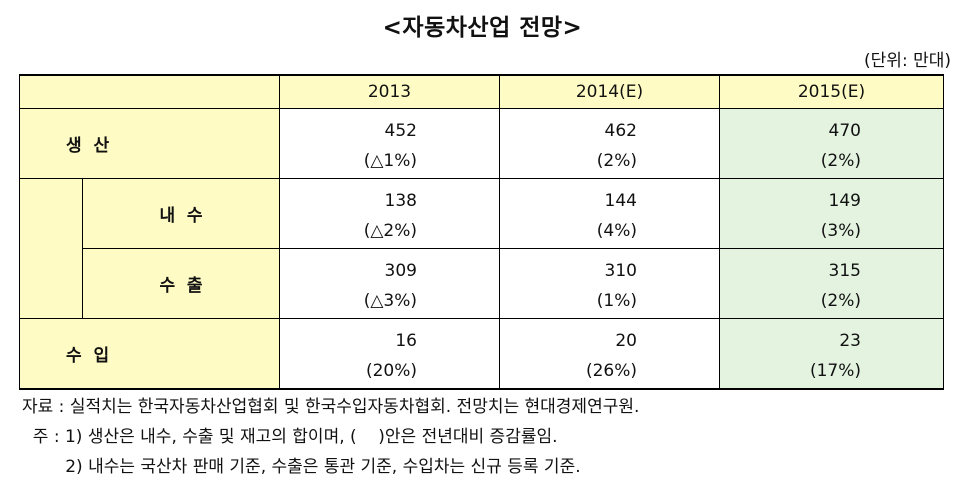  Describe the element at coordinates (181, 213) in the screenshot. I see `row-label-domestic: 내 수` at that location.